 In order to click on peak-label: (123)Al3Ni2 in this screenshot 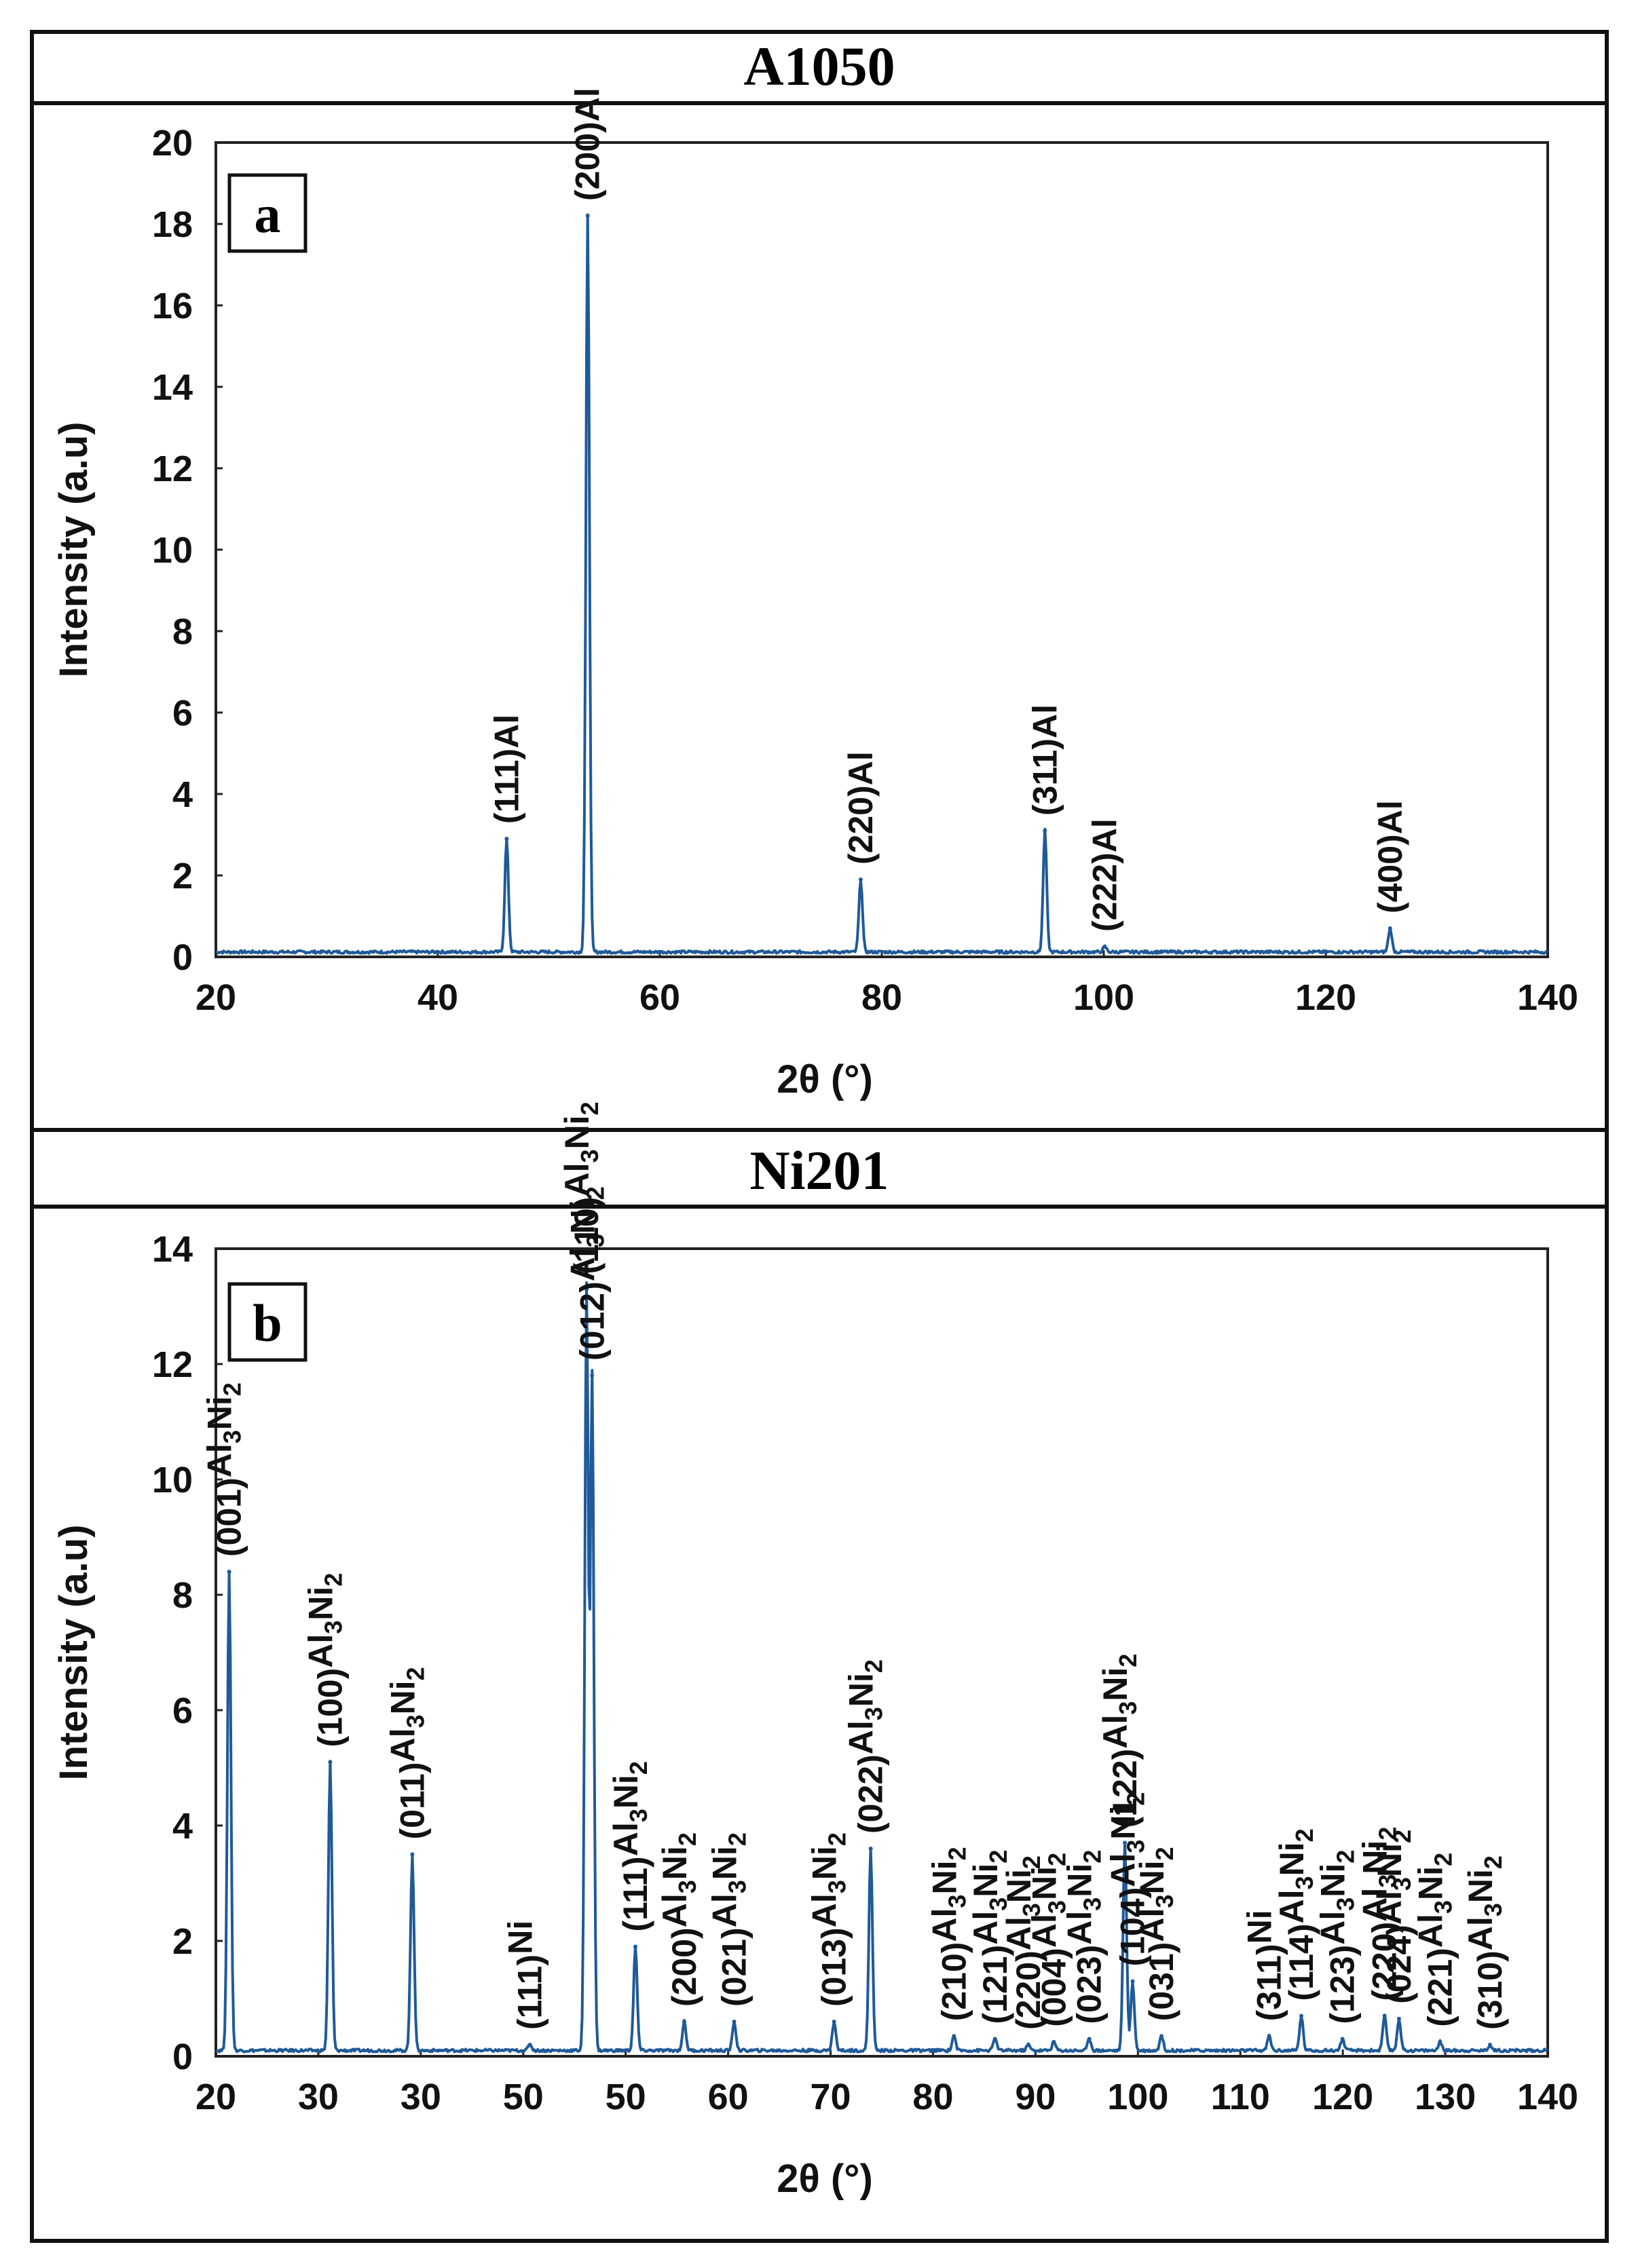, I will do `click(1338, 1937)`.